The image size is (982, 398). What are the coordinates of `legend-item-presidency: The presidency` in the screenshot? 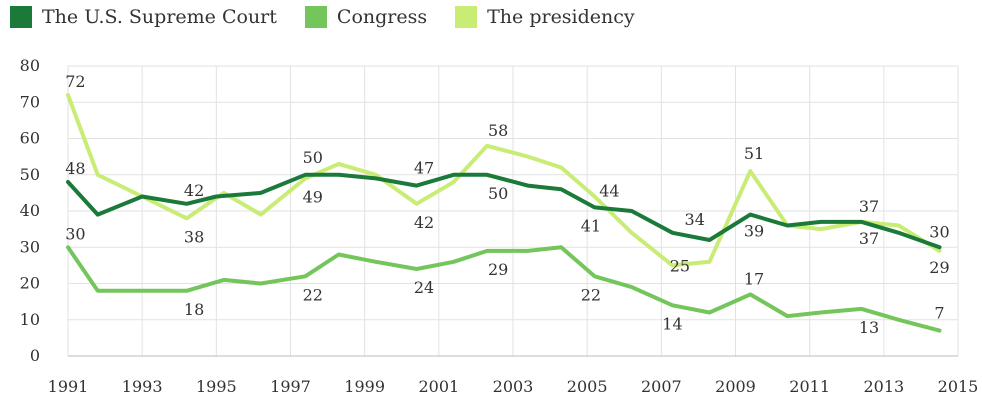 It's located at (545, 17).